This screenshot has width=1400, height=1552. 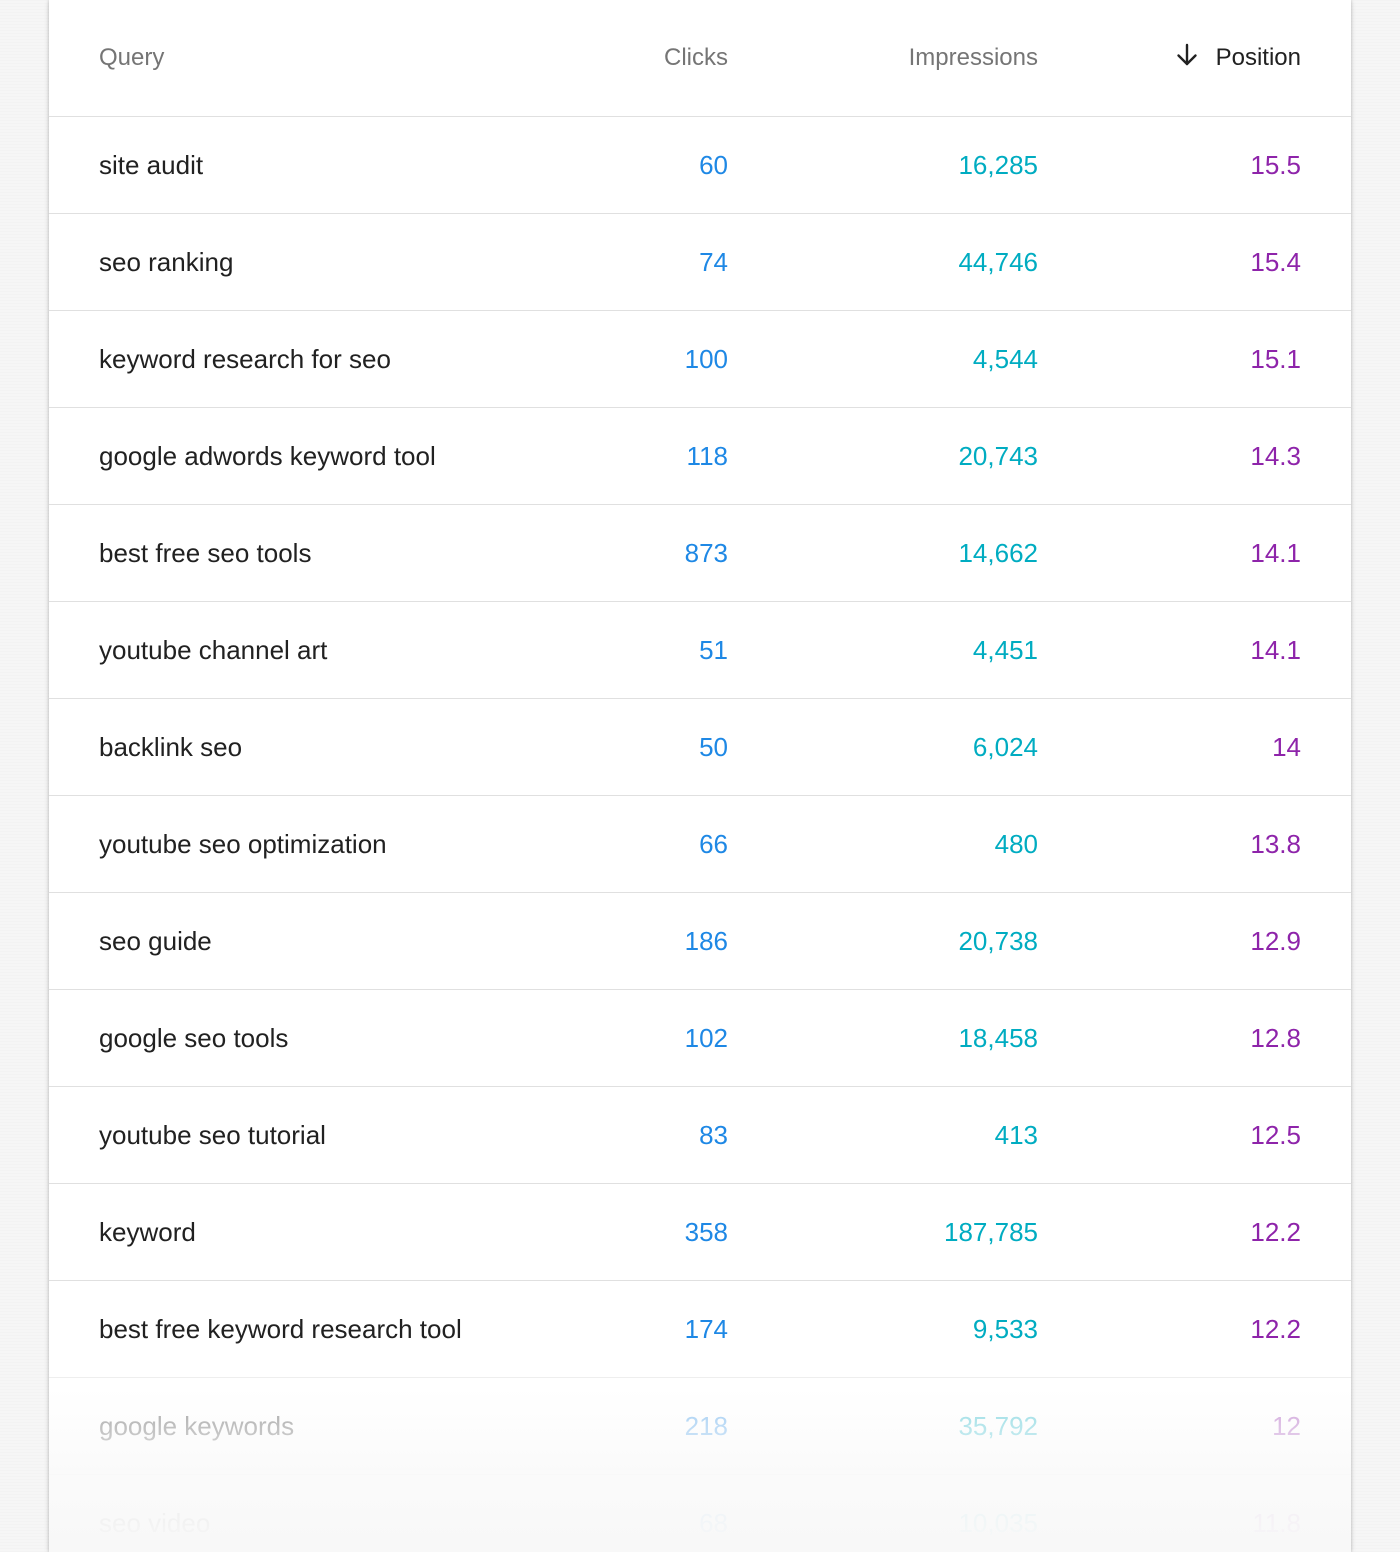 I want to click on column-header-impressions: Impressions, so click(x=973, y=57).